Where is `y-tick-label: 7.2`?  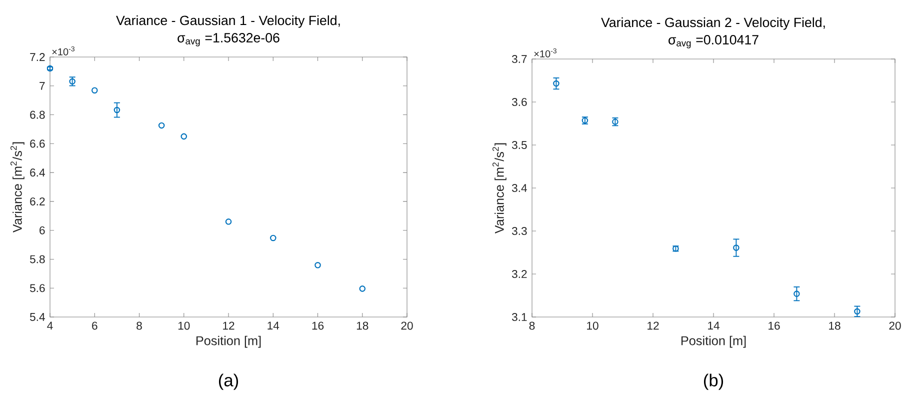 y-tick-label: 7.2 is located at coordinates (37, 57).